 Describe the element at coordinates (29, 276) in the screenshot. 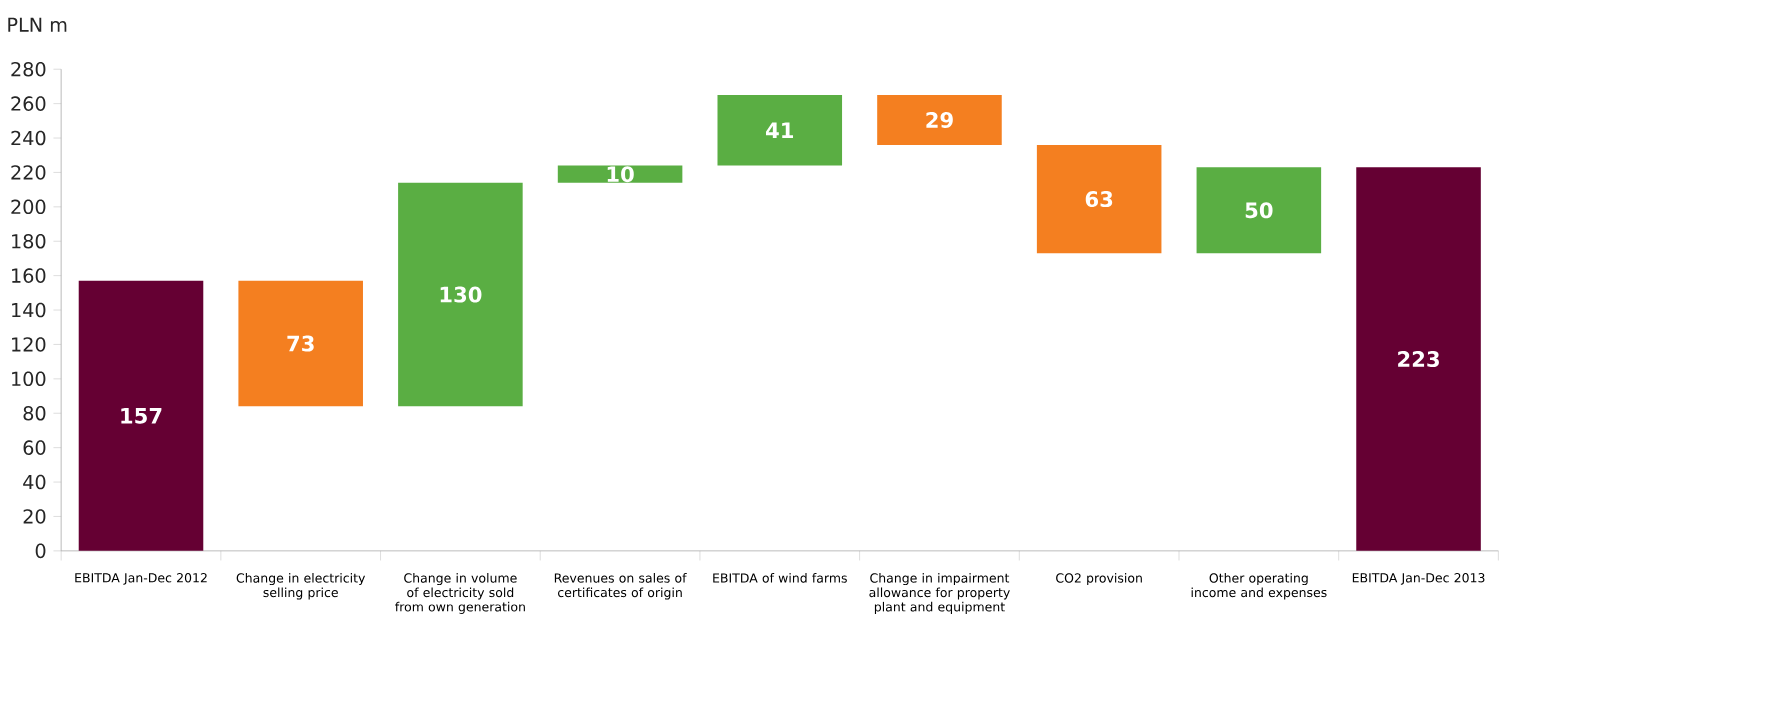

I see `y-tick-label: 160` at that location.